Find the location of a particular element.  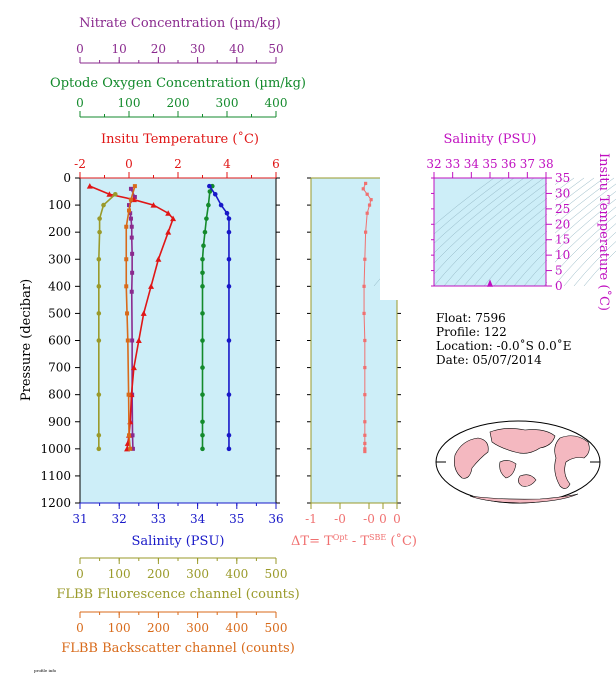

ts-x-tick-label: 32 is located at coordinates (433, 164).